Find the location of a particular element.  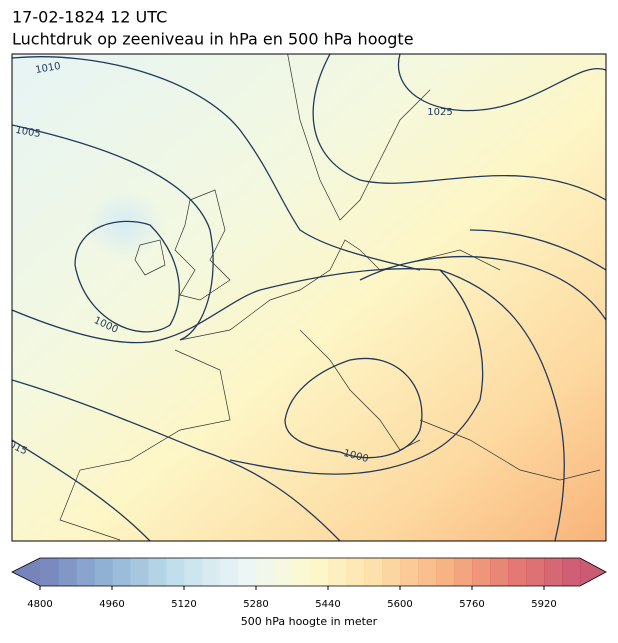

colorbar-extend-low is located at coordinates (26, 572).